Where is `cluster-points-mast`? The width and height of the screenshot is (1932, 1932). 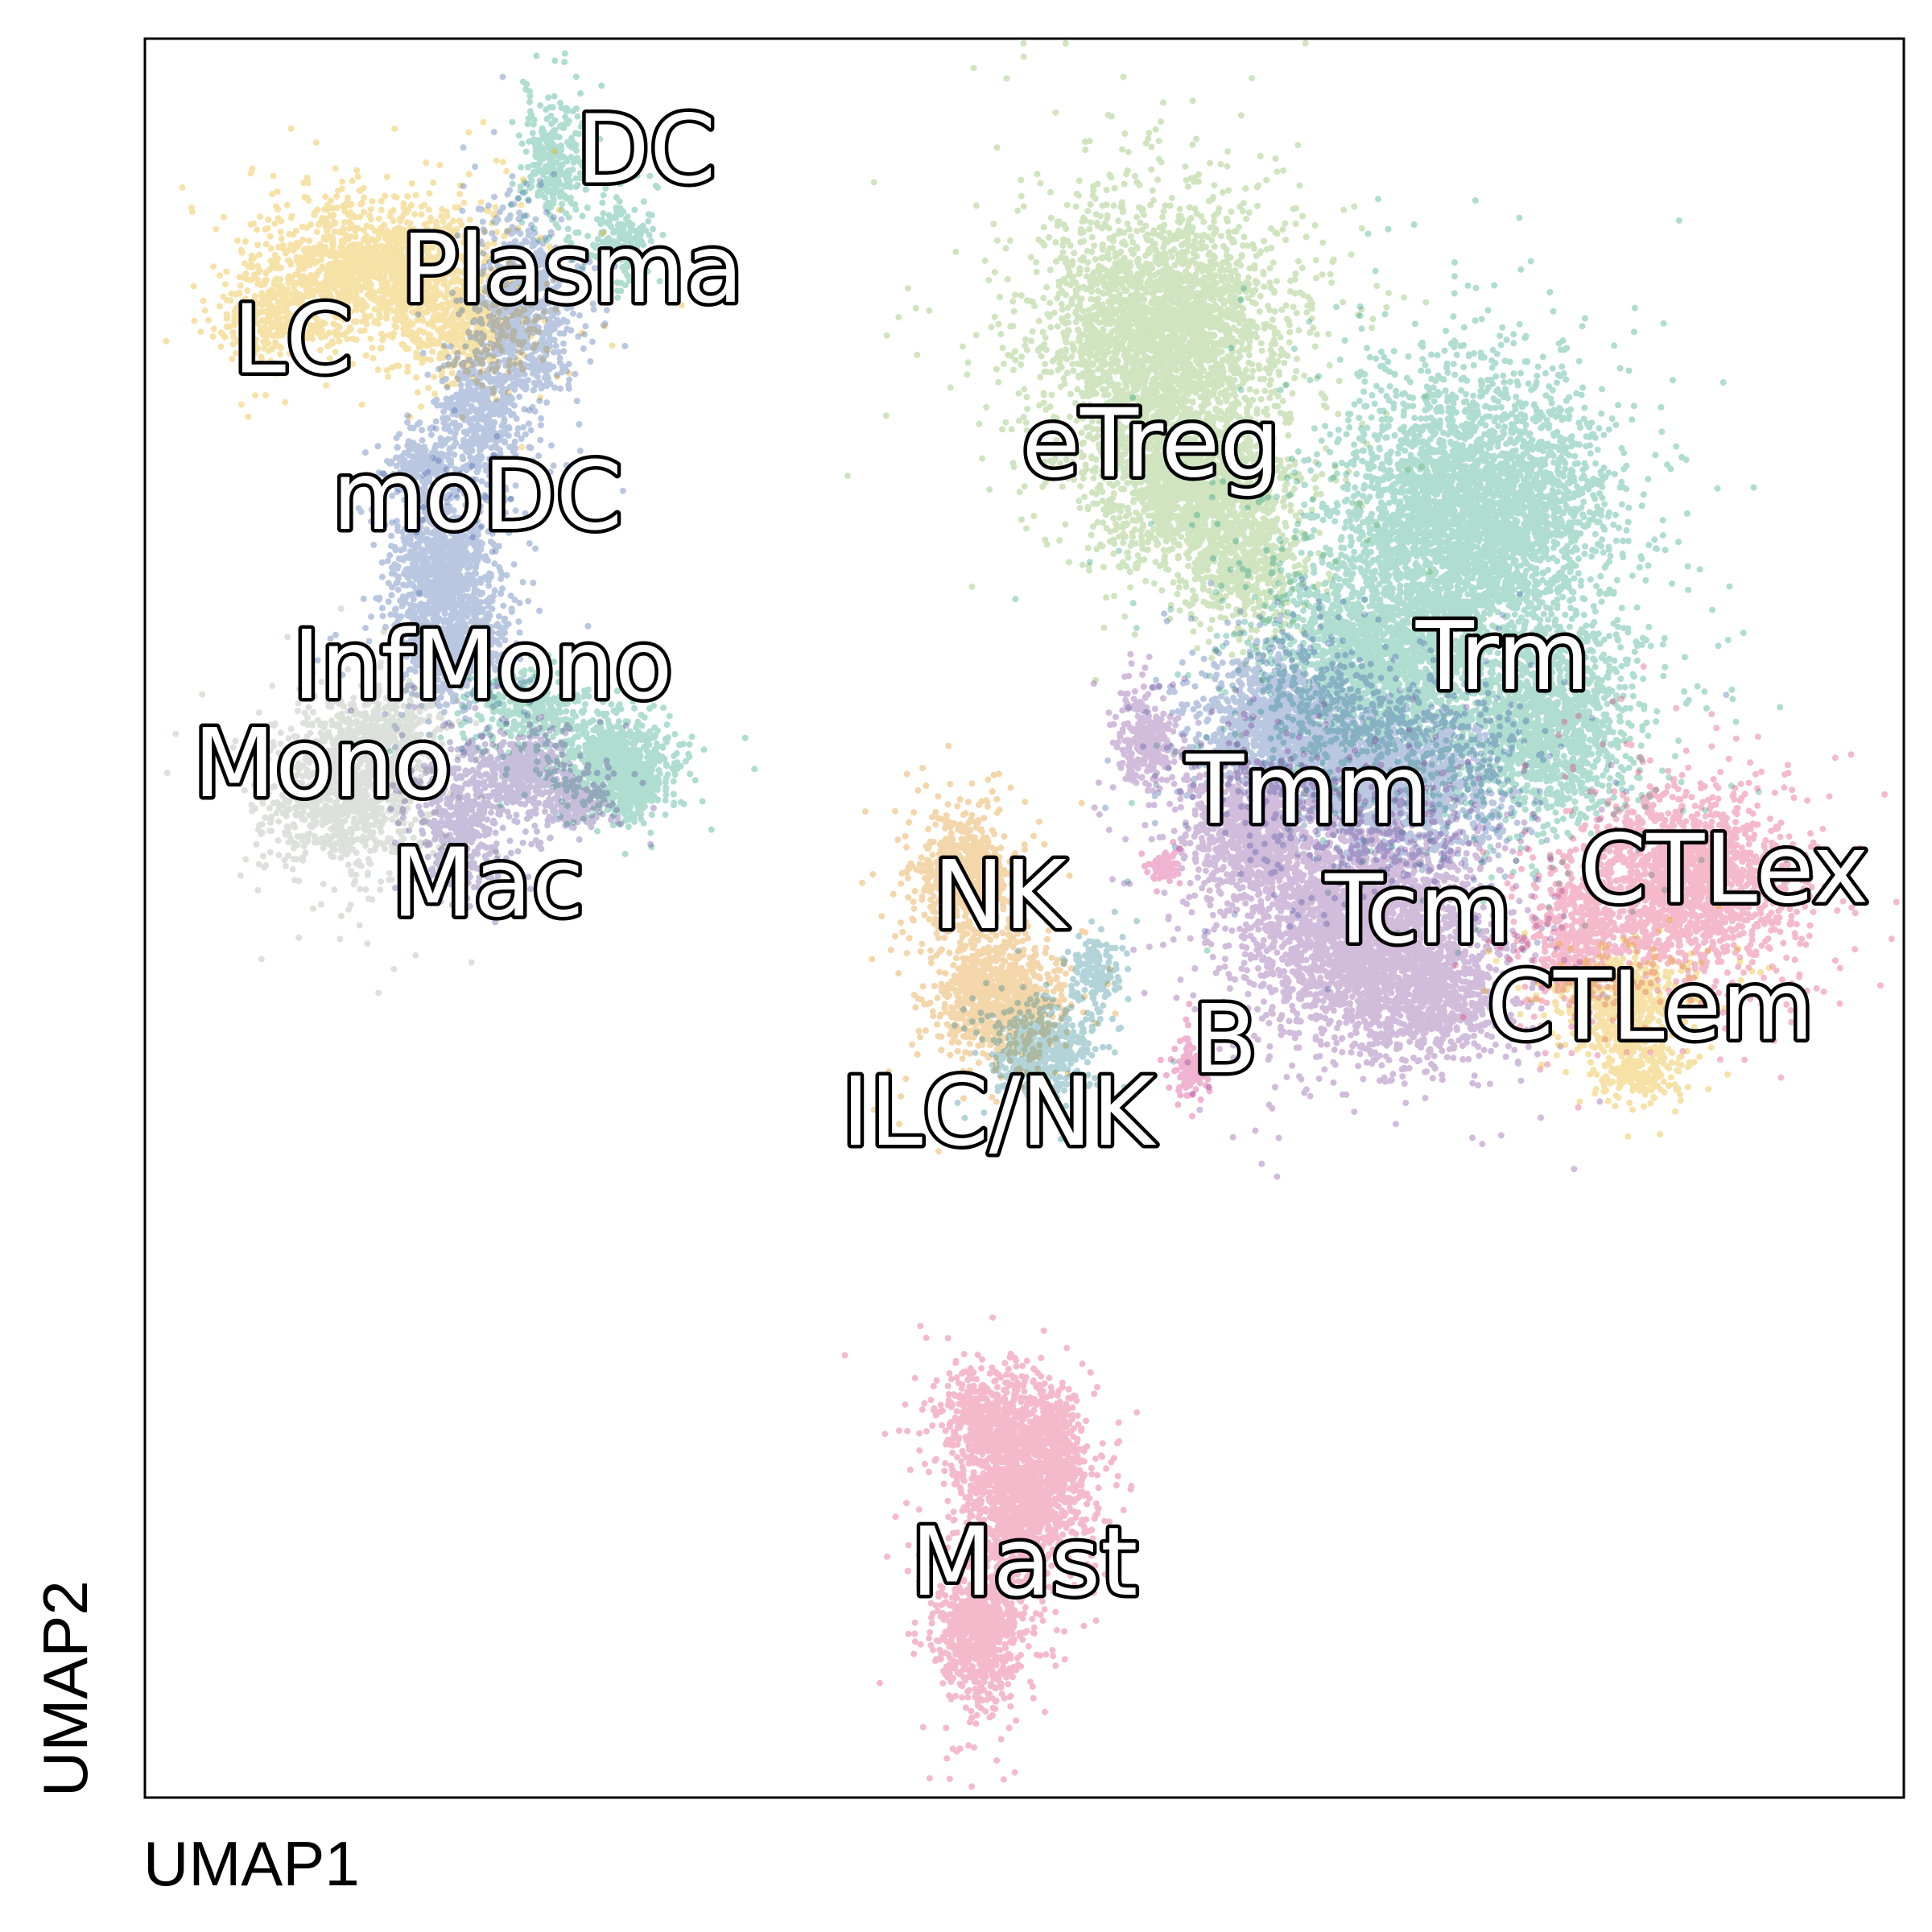
cluster-points-mast is located at coordinates (991, 1552).